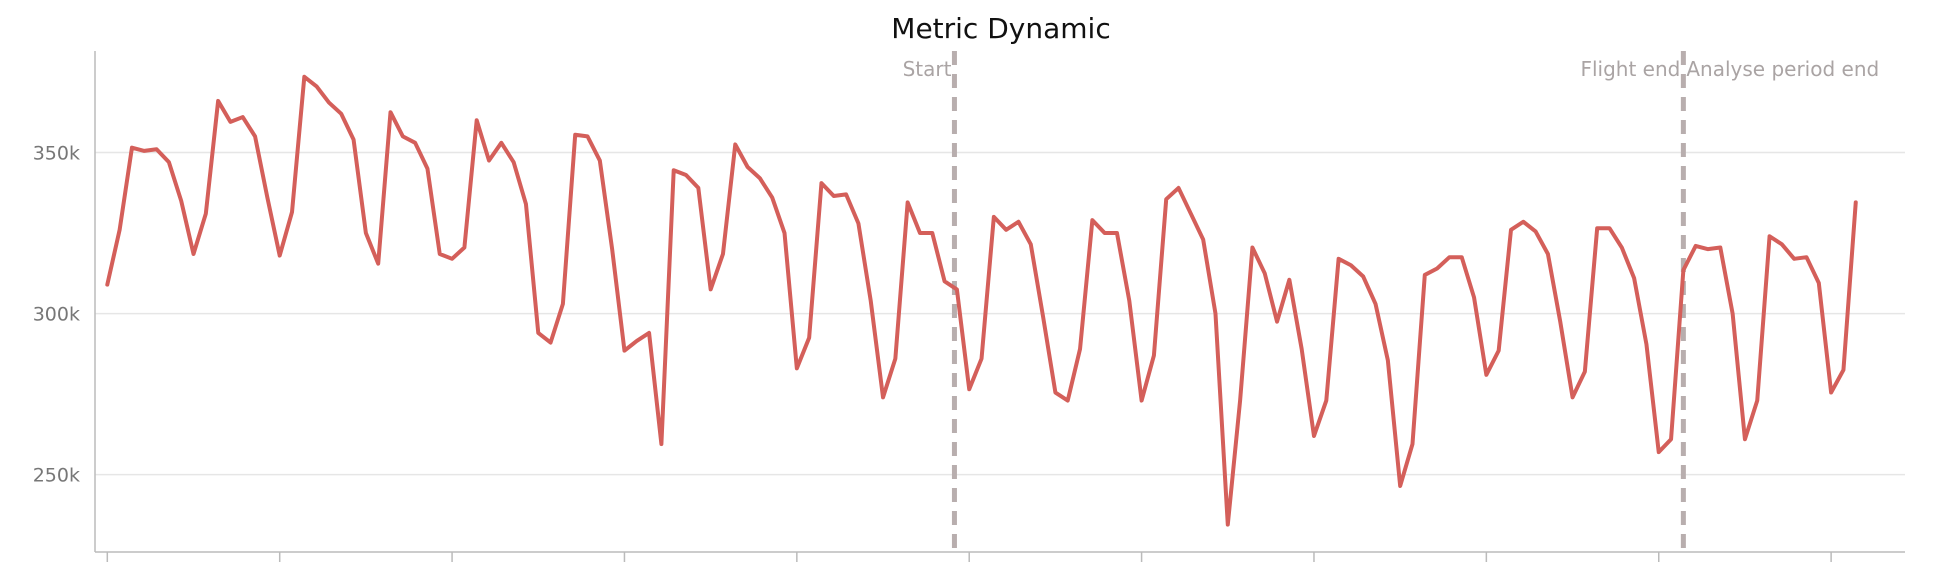 The height and width of the screenshot is (564, 1934). What do you see at coordinates (56, 476) in the screenshot?
I see `y-tick-label-0: 250k` at bounding box center [56, 476].